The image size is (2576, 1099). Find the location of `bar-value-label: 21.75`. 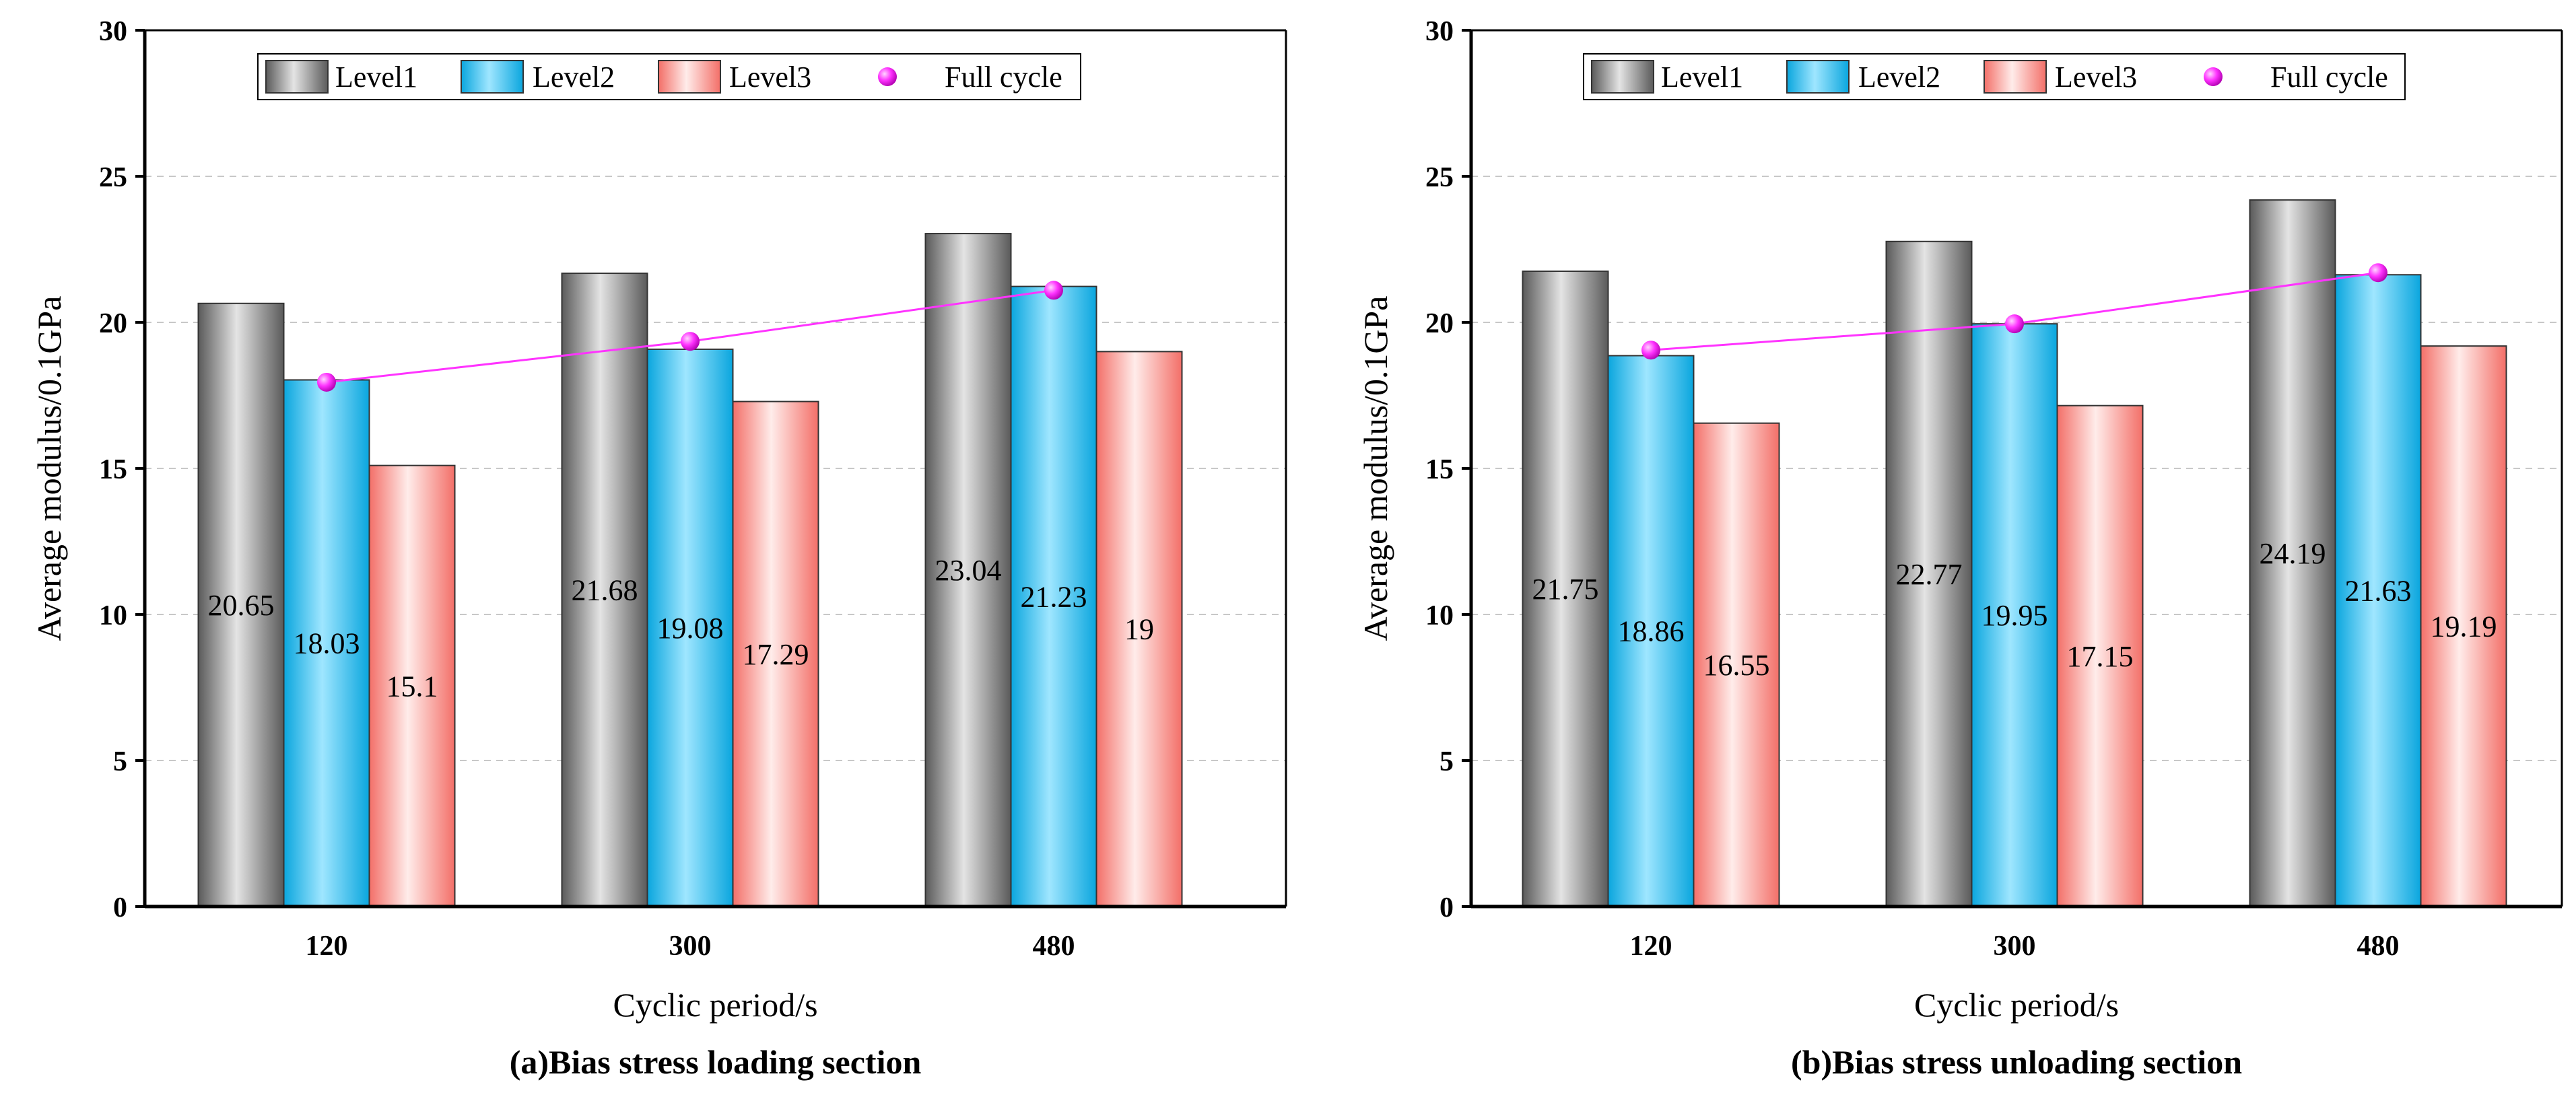

bar-value-label: 21.75 is located at coordinates (1565, 589).